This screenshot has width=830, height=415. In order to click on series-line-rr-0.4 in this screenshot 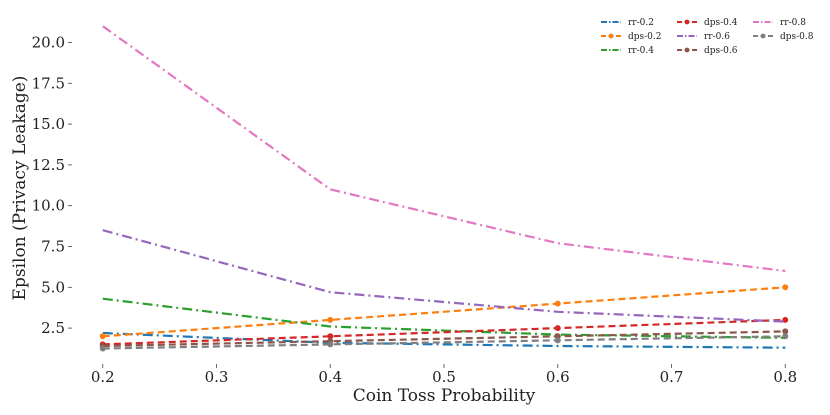, I will do `click(444, 318)`.